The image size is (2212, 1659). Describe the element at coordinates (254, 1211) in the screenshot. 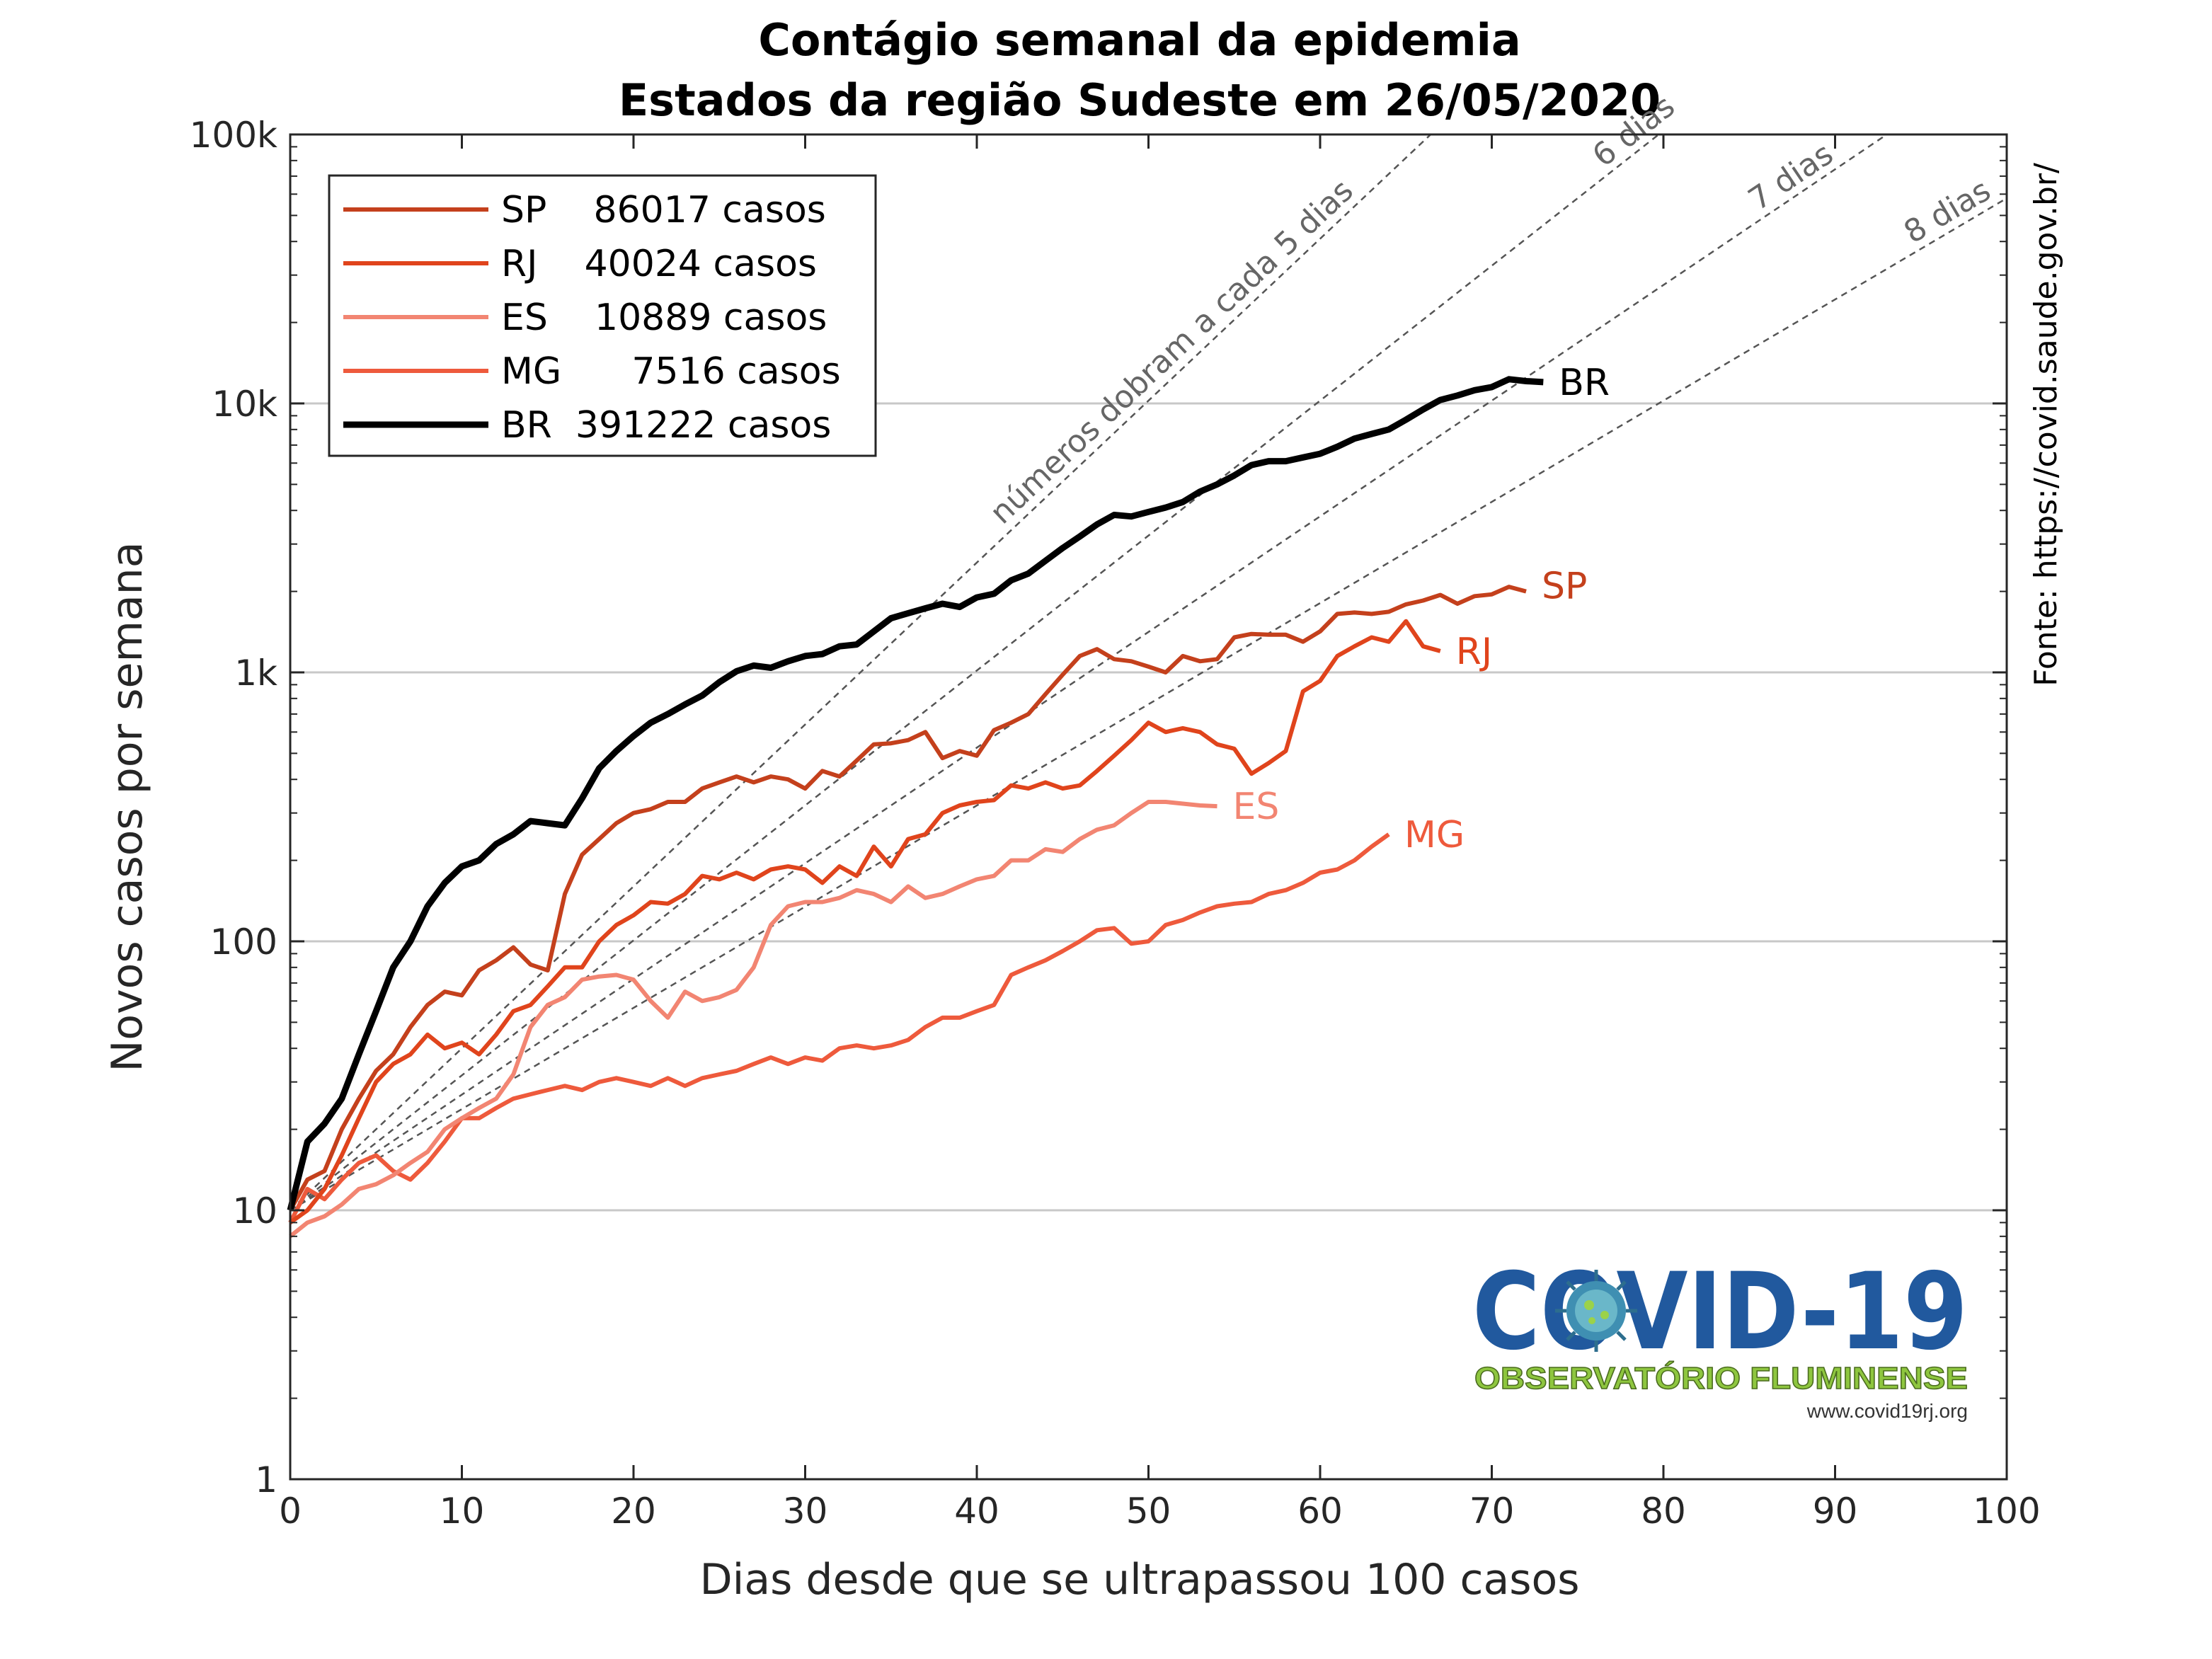

I see `y-tick-label: 10` at that location.